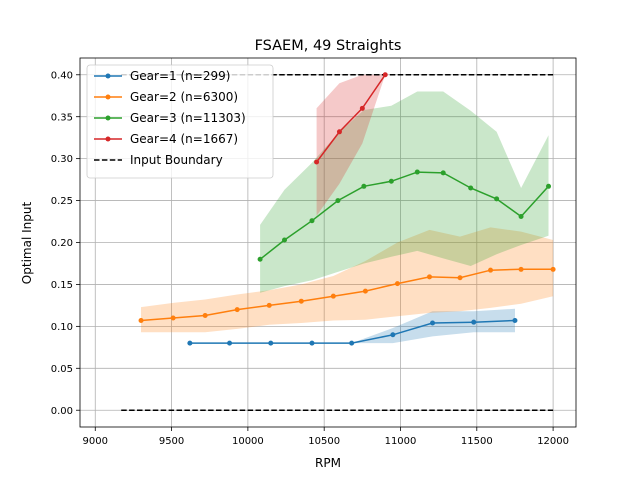 The height and width of the screenshot is (480, 640). Describe the element at coordinates (62, 159) in the screenshot. I see `y-tick-label: 0.30` at that location.